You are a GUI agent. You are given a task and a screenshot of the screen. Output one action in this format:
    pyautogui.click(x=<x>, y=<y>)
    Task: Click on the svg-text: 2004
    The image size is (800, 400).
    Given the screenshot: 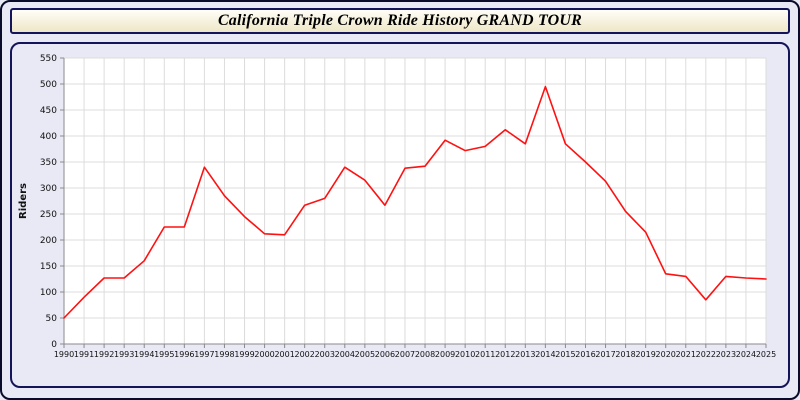 What is the action you would take?
    pyautogui.click(x=345, y=354)
    